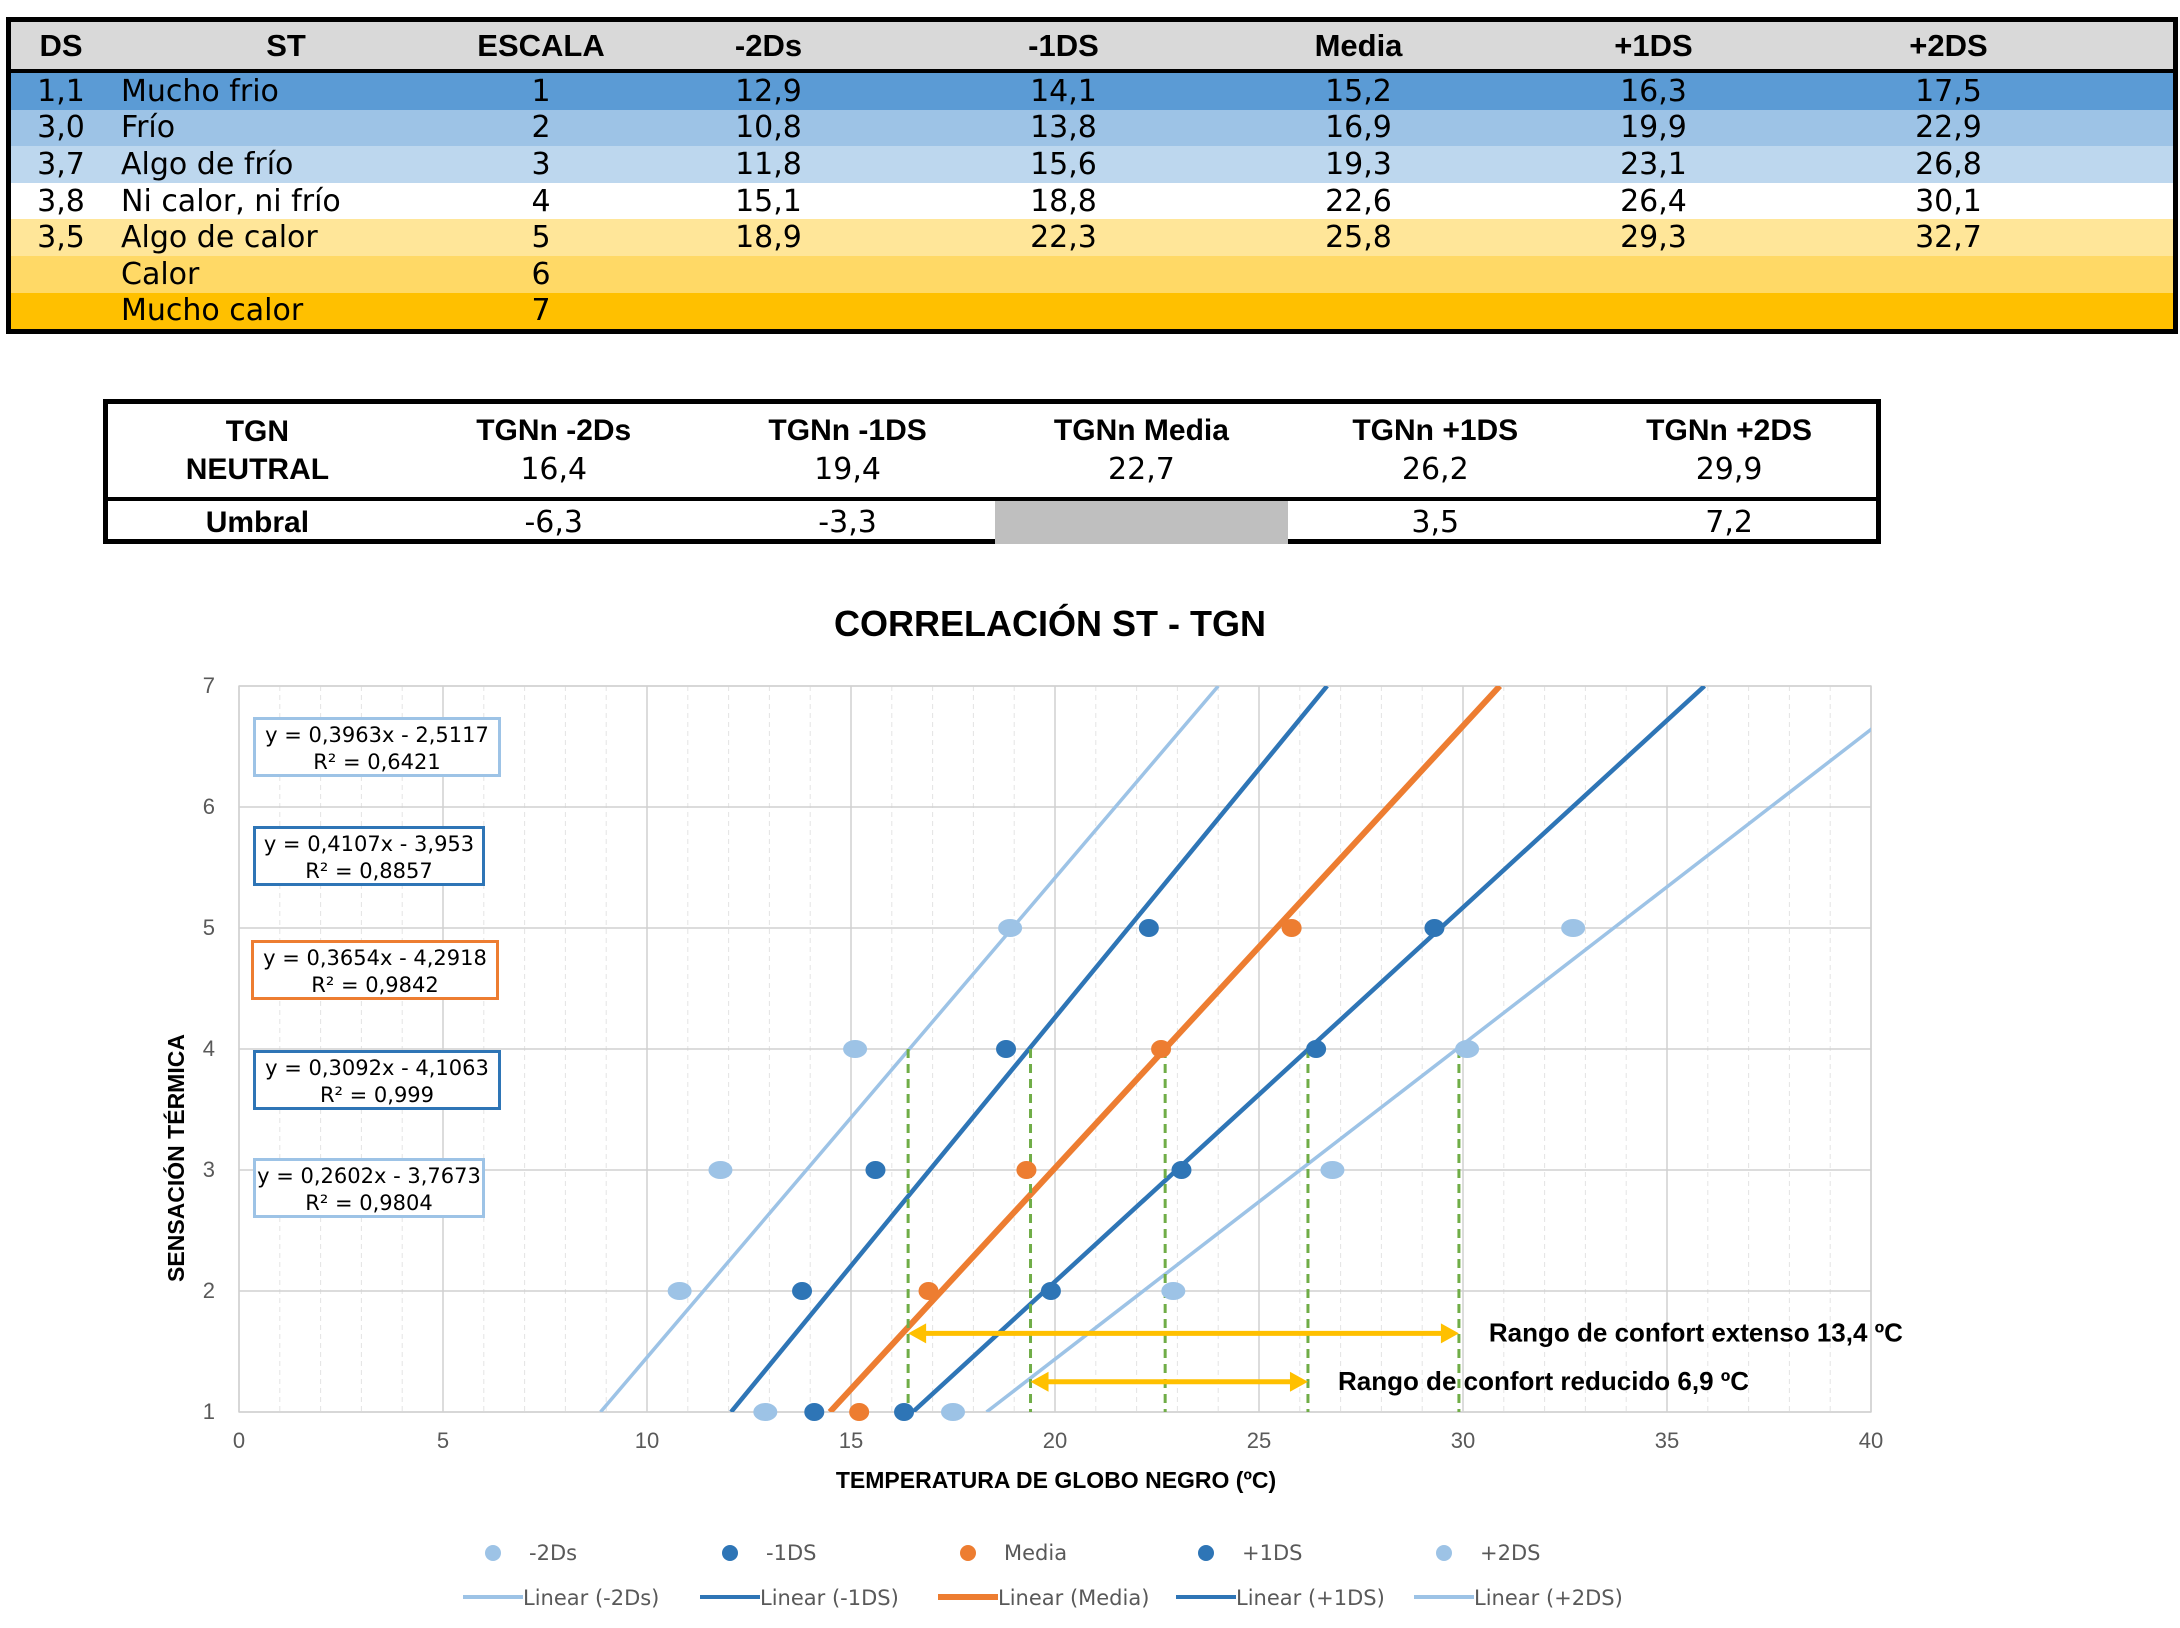 The image size is (2180, 1628). What do you see at coordinates (369, 871) in the screenshot?
I see `trend-r2: R² = 0,8857` at bounding box center [369, 871].